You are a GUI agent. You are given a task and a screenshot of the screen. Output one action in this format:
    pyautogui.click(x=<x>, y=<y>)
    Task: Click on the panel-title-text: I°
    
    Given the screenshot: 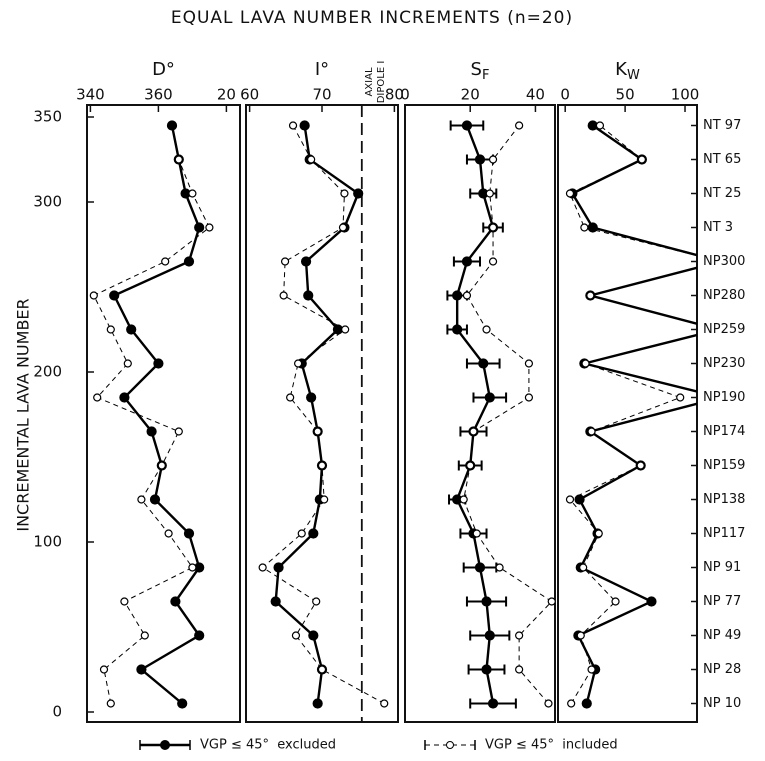 What is the action you would take?
    pyautogui.click(x=322, y=69)
    